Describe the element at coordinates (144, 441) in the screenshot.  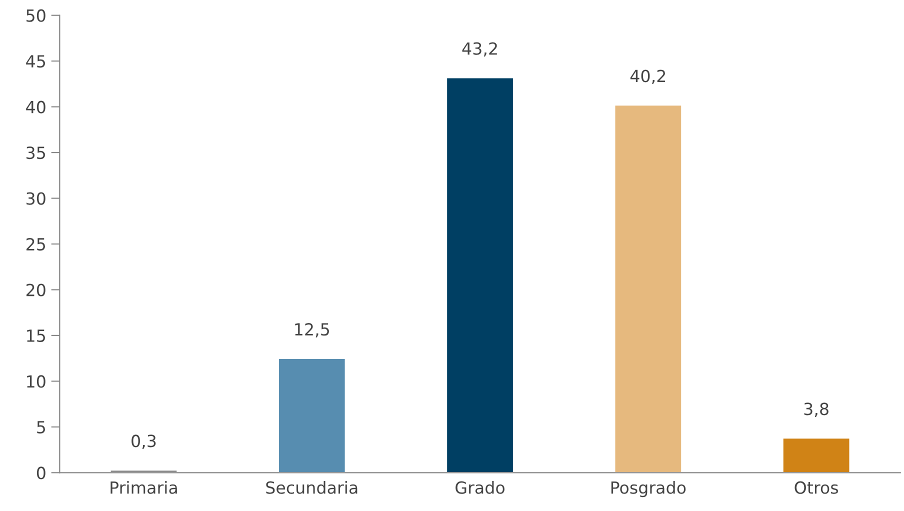
I see `data-label: 0,3` at that location.